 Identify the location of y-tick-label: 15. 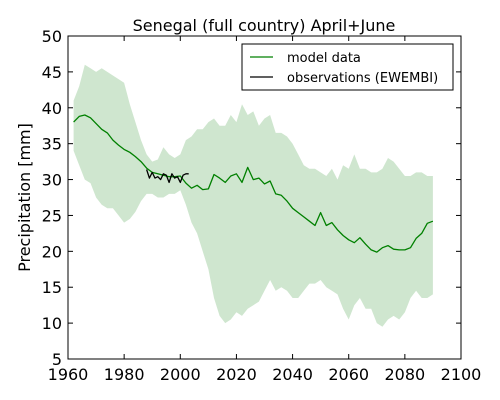
(52, 287).